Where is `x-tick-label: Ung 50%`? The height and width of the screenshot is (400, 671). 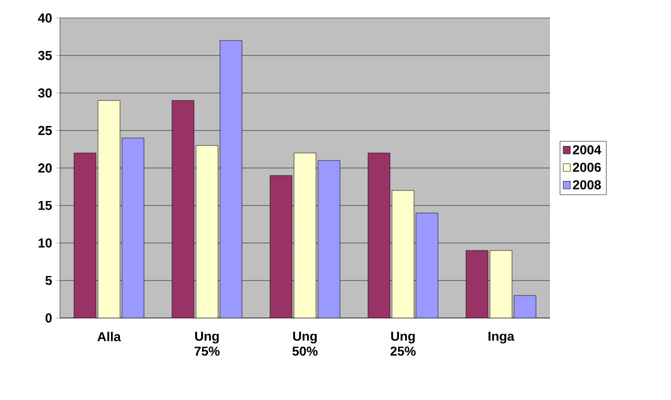
x-tick-label: Ung 50% is located at coordinates (305, 344).